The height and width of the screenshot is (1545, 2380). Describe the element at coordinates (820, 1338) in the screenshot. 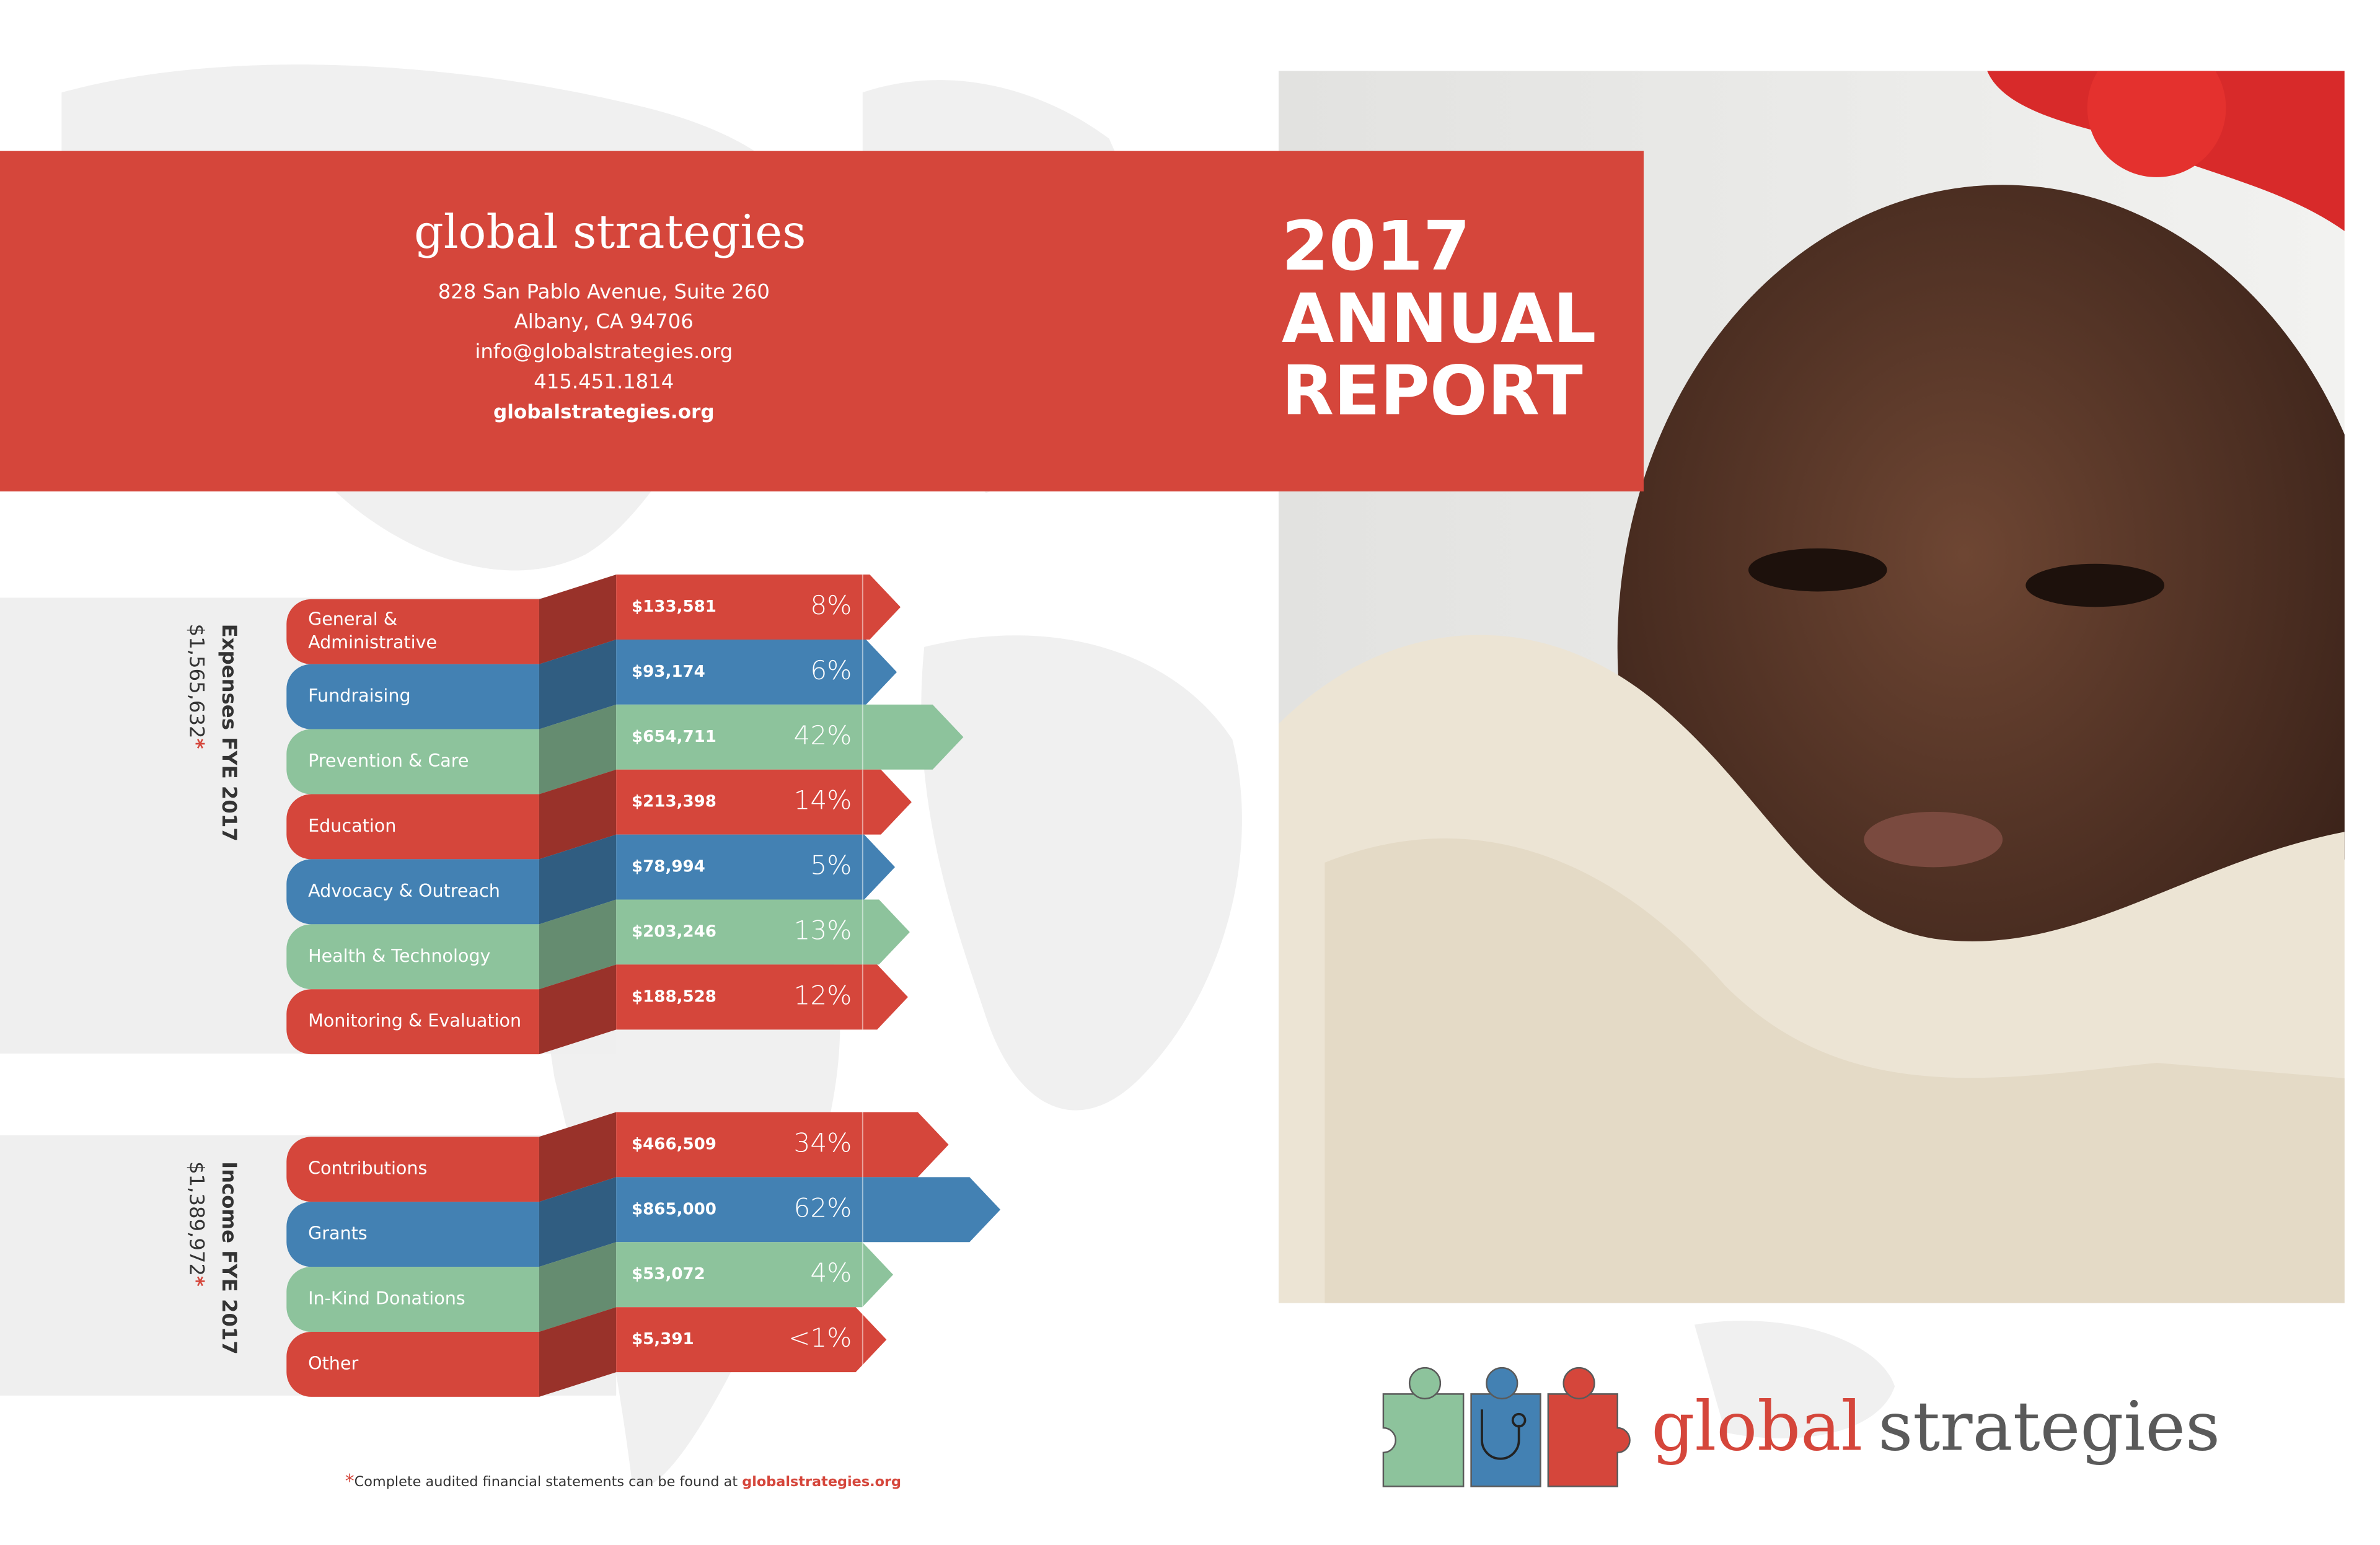

I see `percent-label: <1%` at that location.